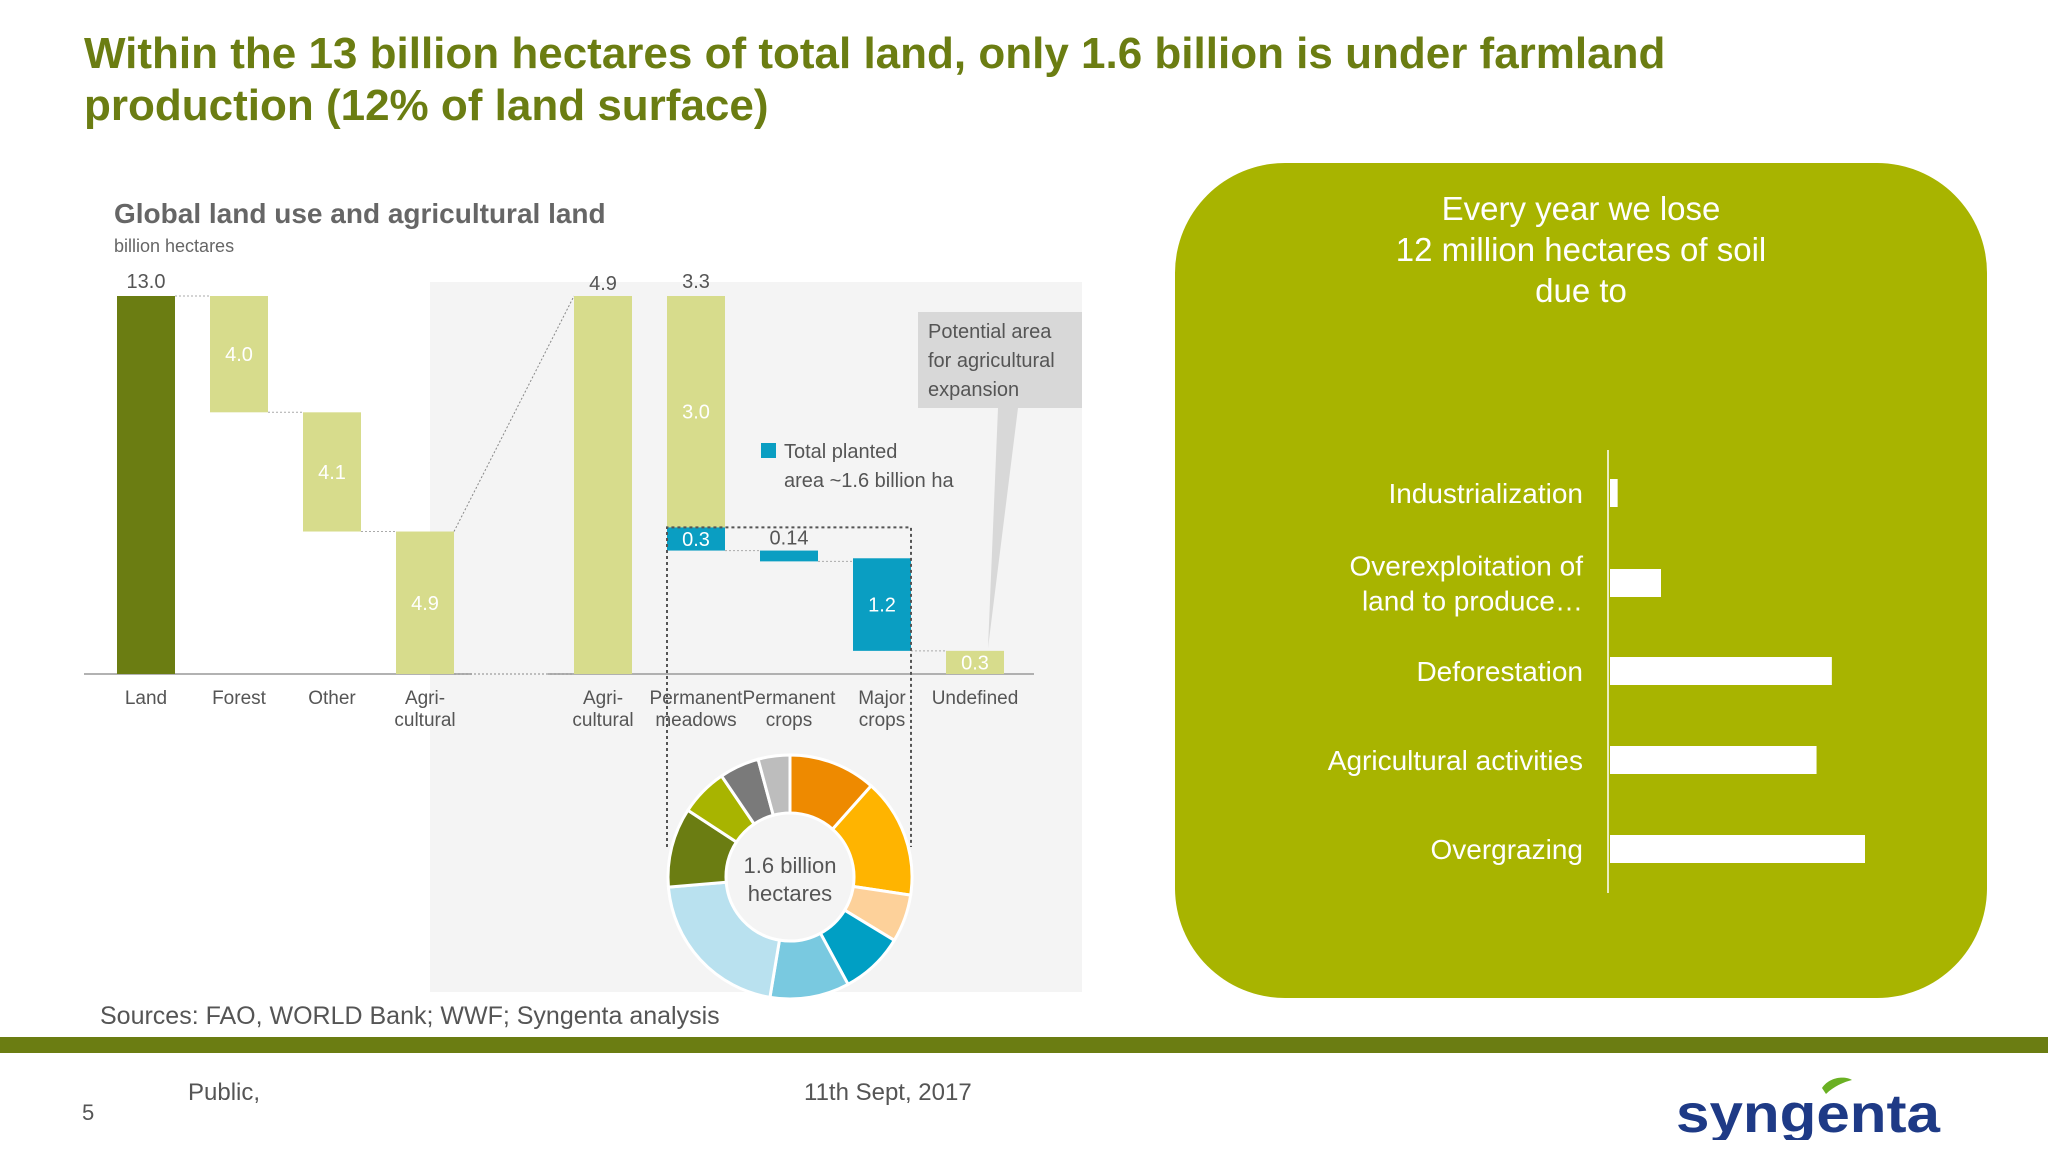 The height and width of the screenshot is (1152, 2048). I want to click on category-label: Forest, so click(239, 698).